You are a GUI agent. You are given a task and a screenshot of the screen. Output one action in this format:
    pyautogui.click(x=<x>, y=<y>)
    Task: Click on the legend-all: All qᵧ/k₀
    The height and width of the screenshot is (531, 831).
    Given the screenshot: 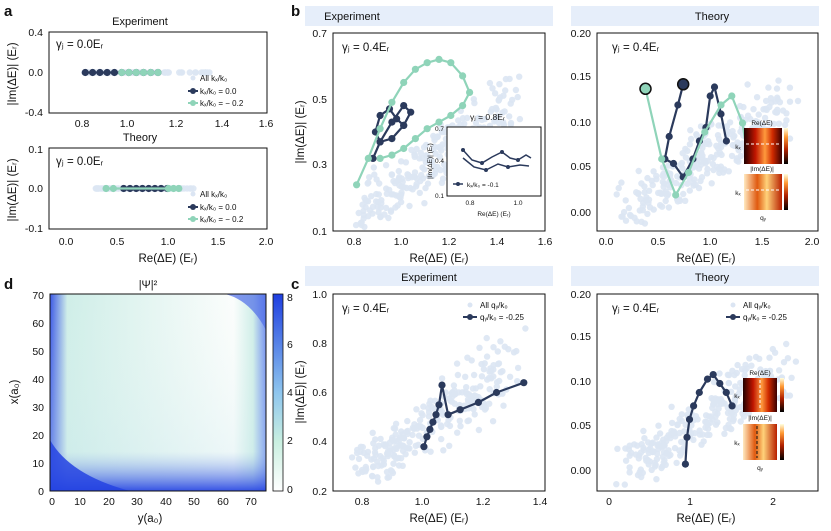 What is the action you would take?
    pyautogui.click(x=757, y=305)
    